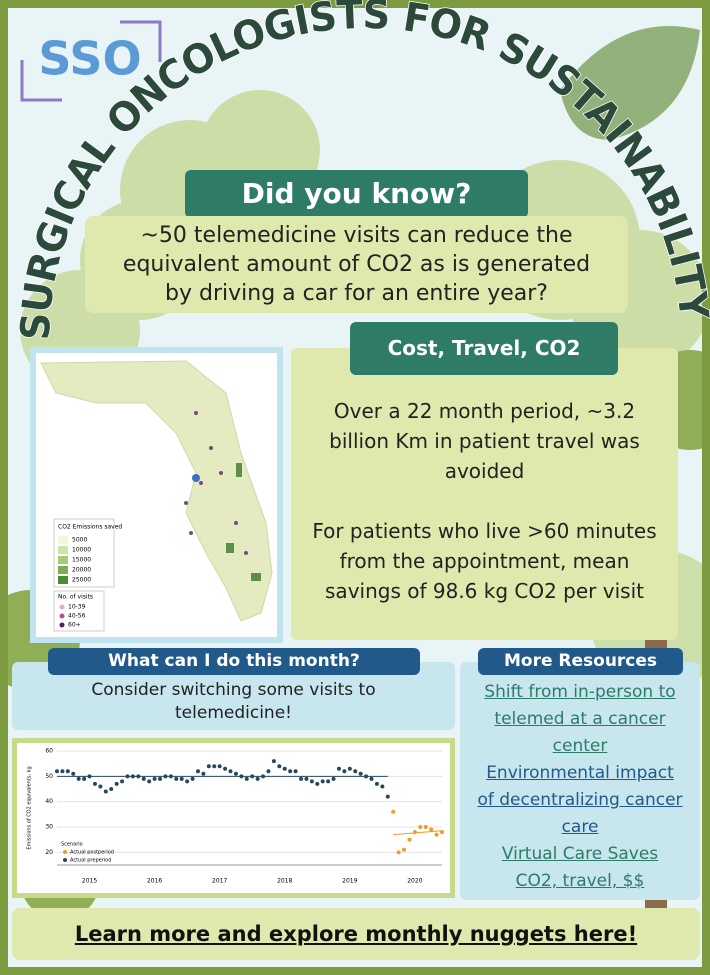 The height and width of the screenshot is (975, 710). Describe the element at coordinates (484, 591) in the screenshot. I see `text-line: savings of 98.6 kg CO2 per visit` at that location.